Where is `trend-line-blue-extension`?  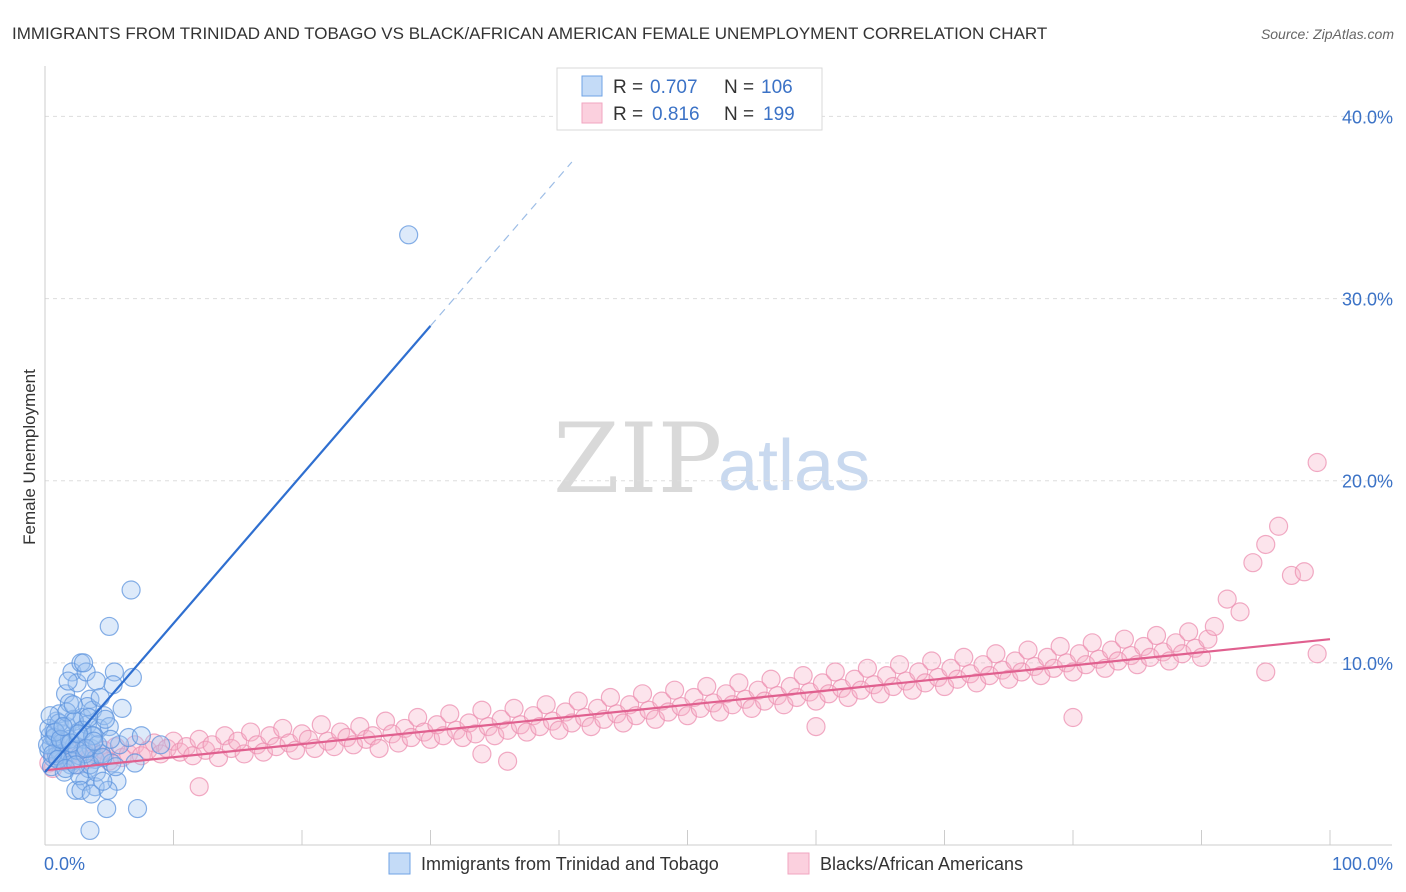 trend-line-blue-extension is located at coordinates (501, 244).